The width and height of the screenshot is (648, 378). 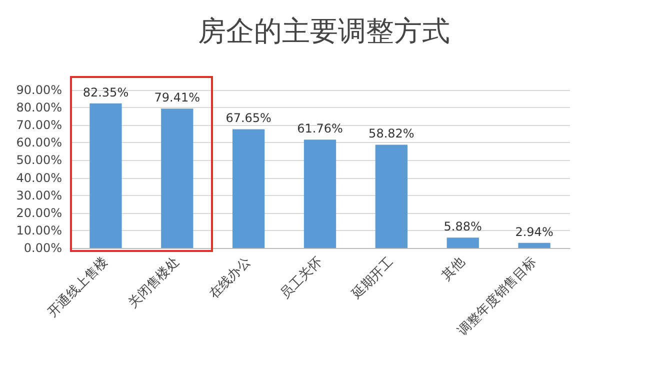 I want to click on y-tick-label: 60.00%, so click(x=39, y=143).